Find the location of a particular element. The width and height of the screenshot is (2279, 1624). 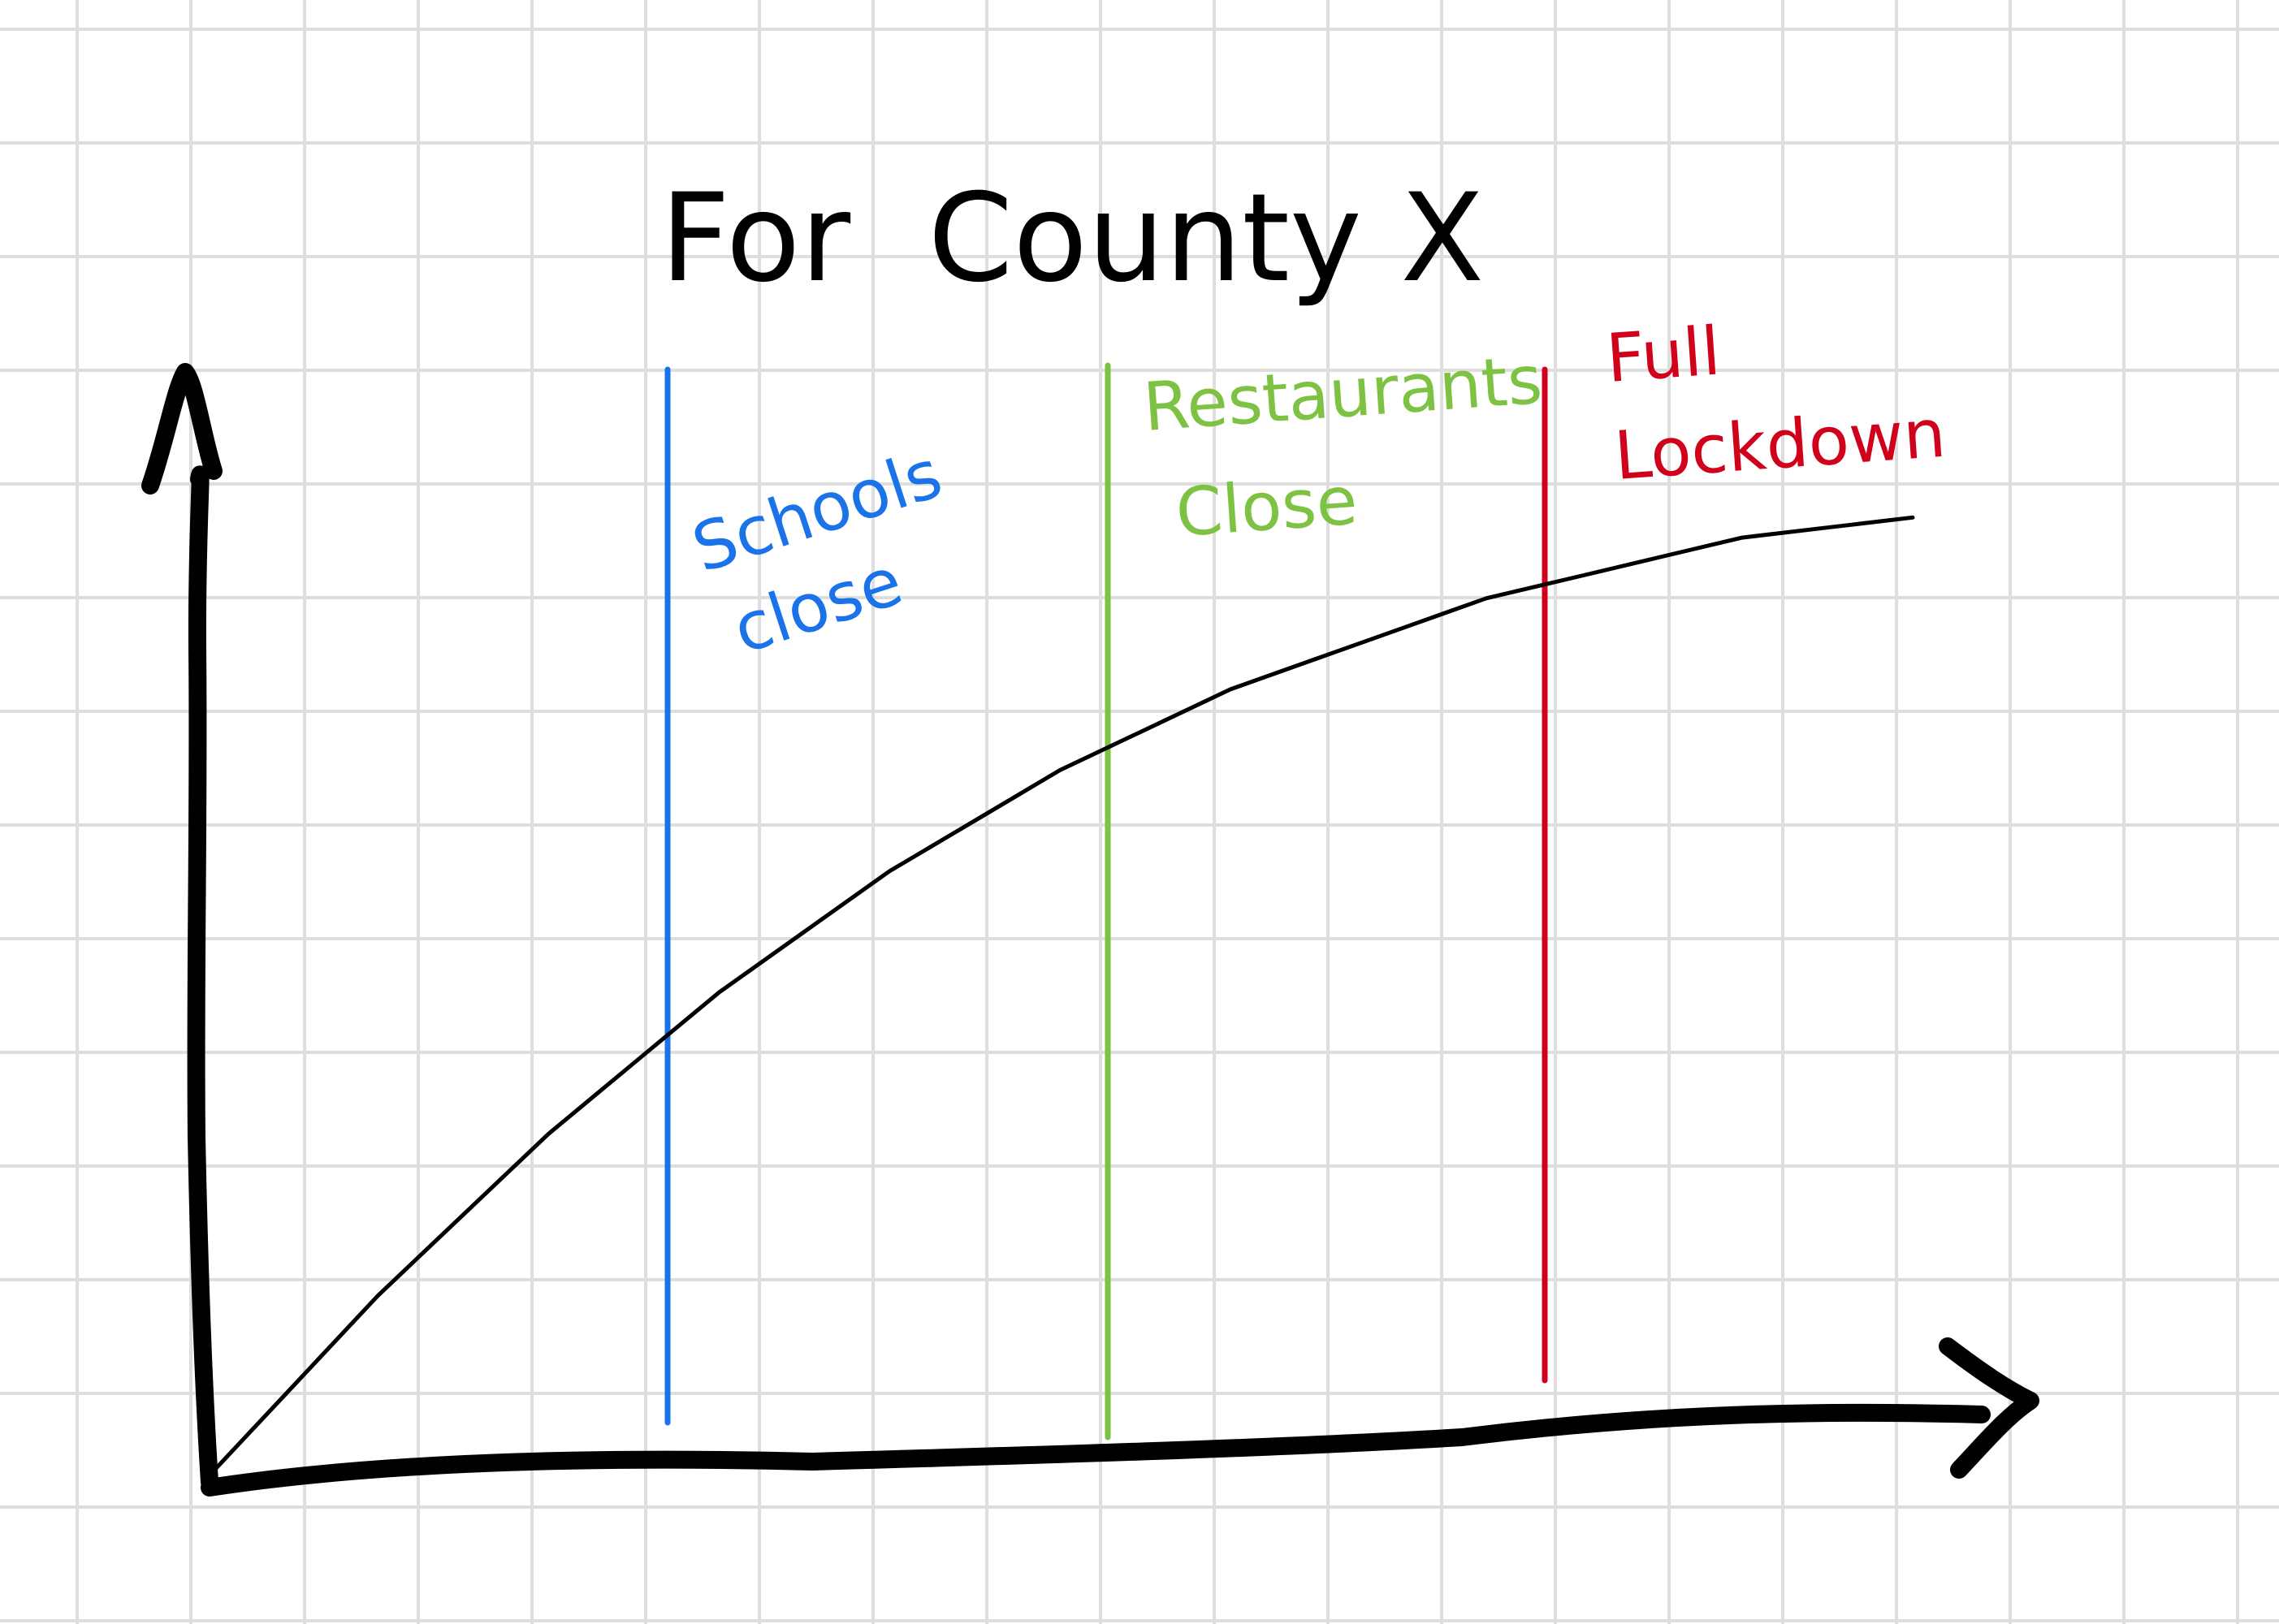

x-axis is located at coordinates (1096, 1450).